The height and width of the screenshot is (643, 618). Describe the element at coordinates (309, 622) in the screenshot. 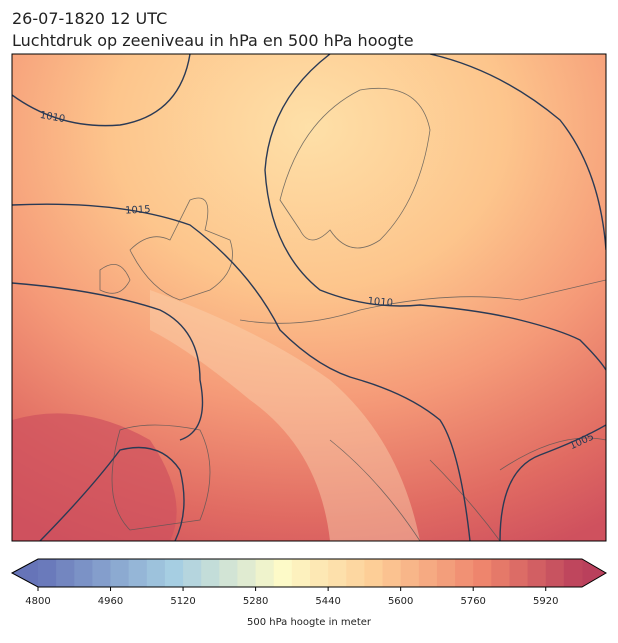

I see `colorbar-label: 500 hPa hoogte in meter` at that location.